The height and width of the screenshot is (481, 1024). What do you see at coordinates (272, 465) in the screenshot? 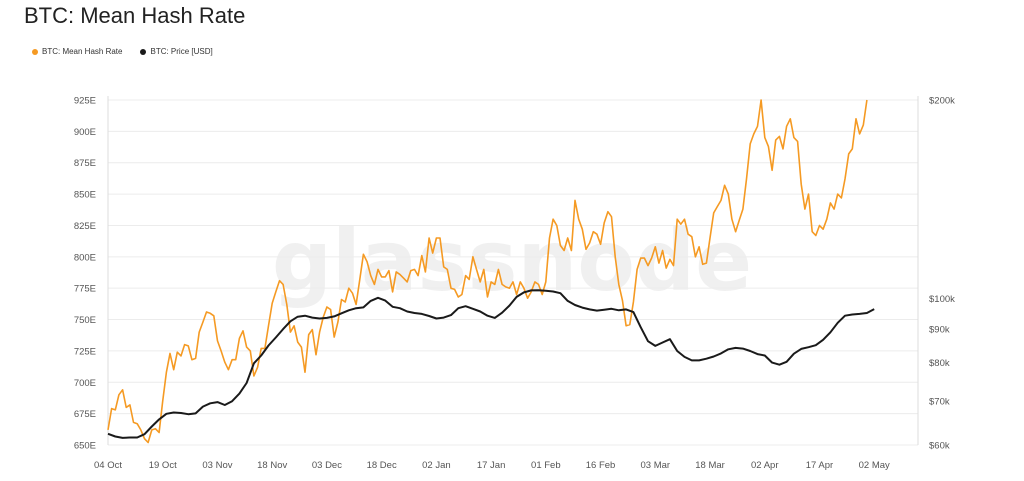
I see `x-axis-tick-label: 18 Nov` at bounding box center [272, 465].